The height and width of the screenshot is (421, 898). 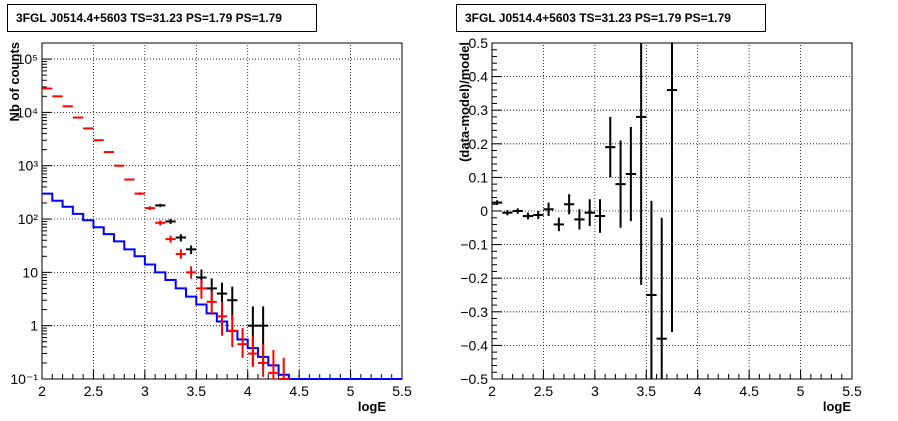 What do you see at coordinates (479, 77) in the screenshot?
I see `y-tick-label: 0.4` at bounding box center [479, 77].